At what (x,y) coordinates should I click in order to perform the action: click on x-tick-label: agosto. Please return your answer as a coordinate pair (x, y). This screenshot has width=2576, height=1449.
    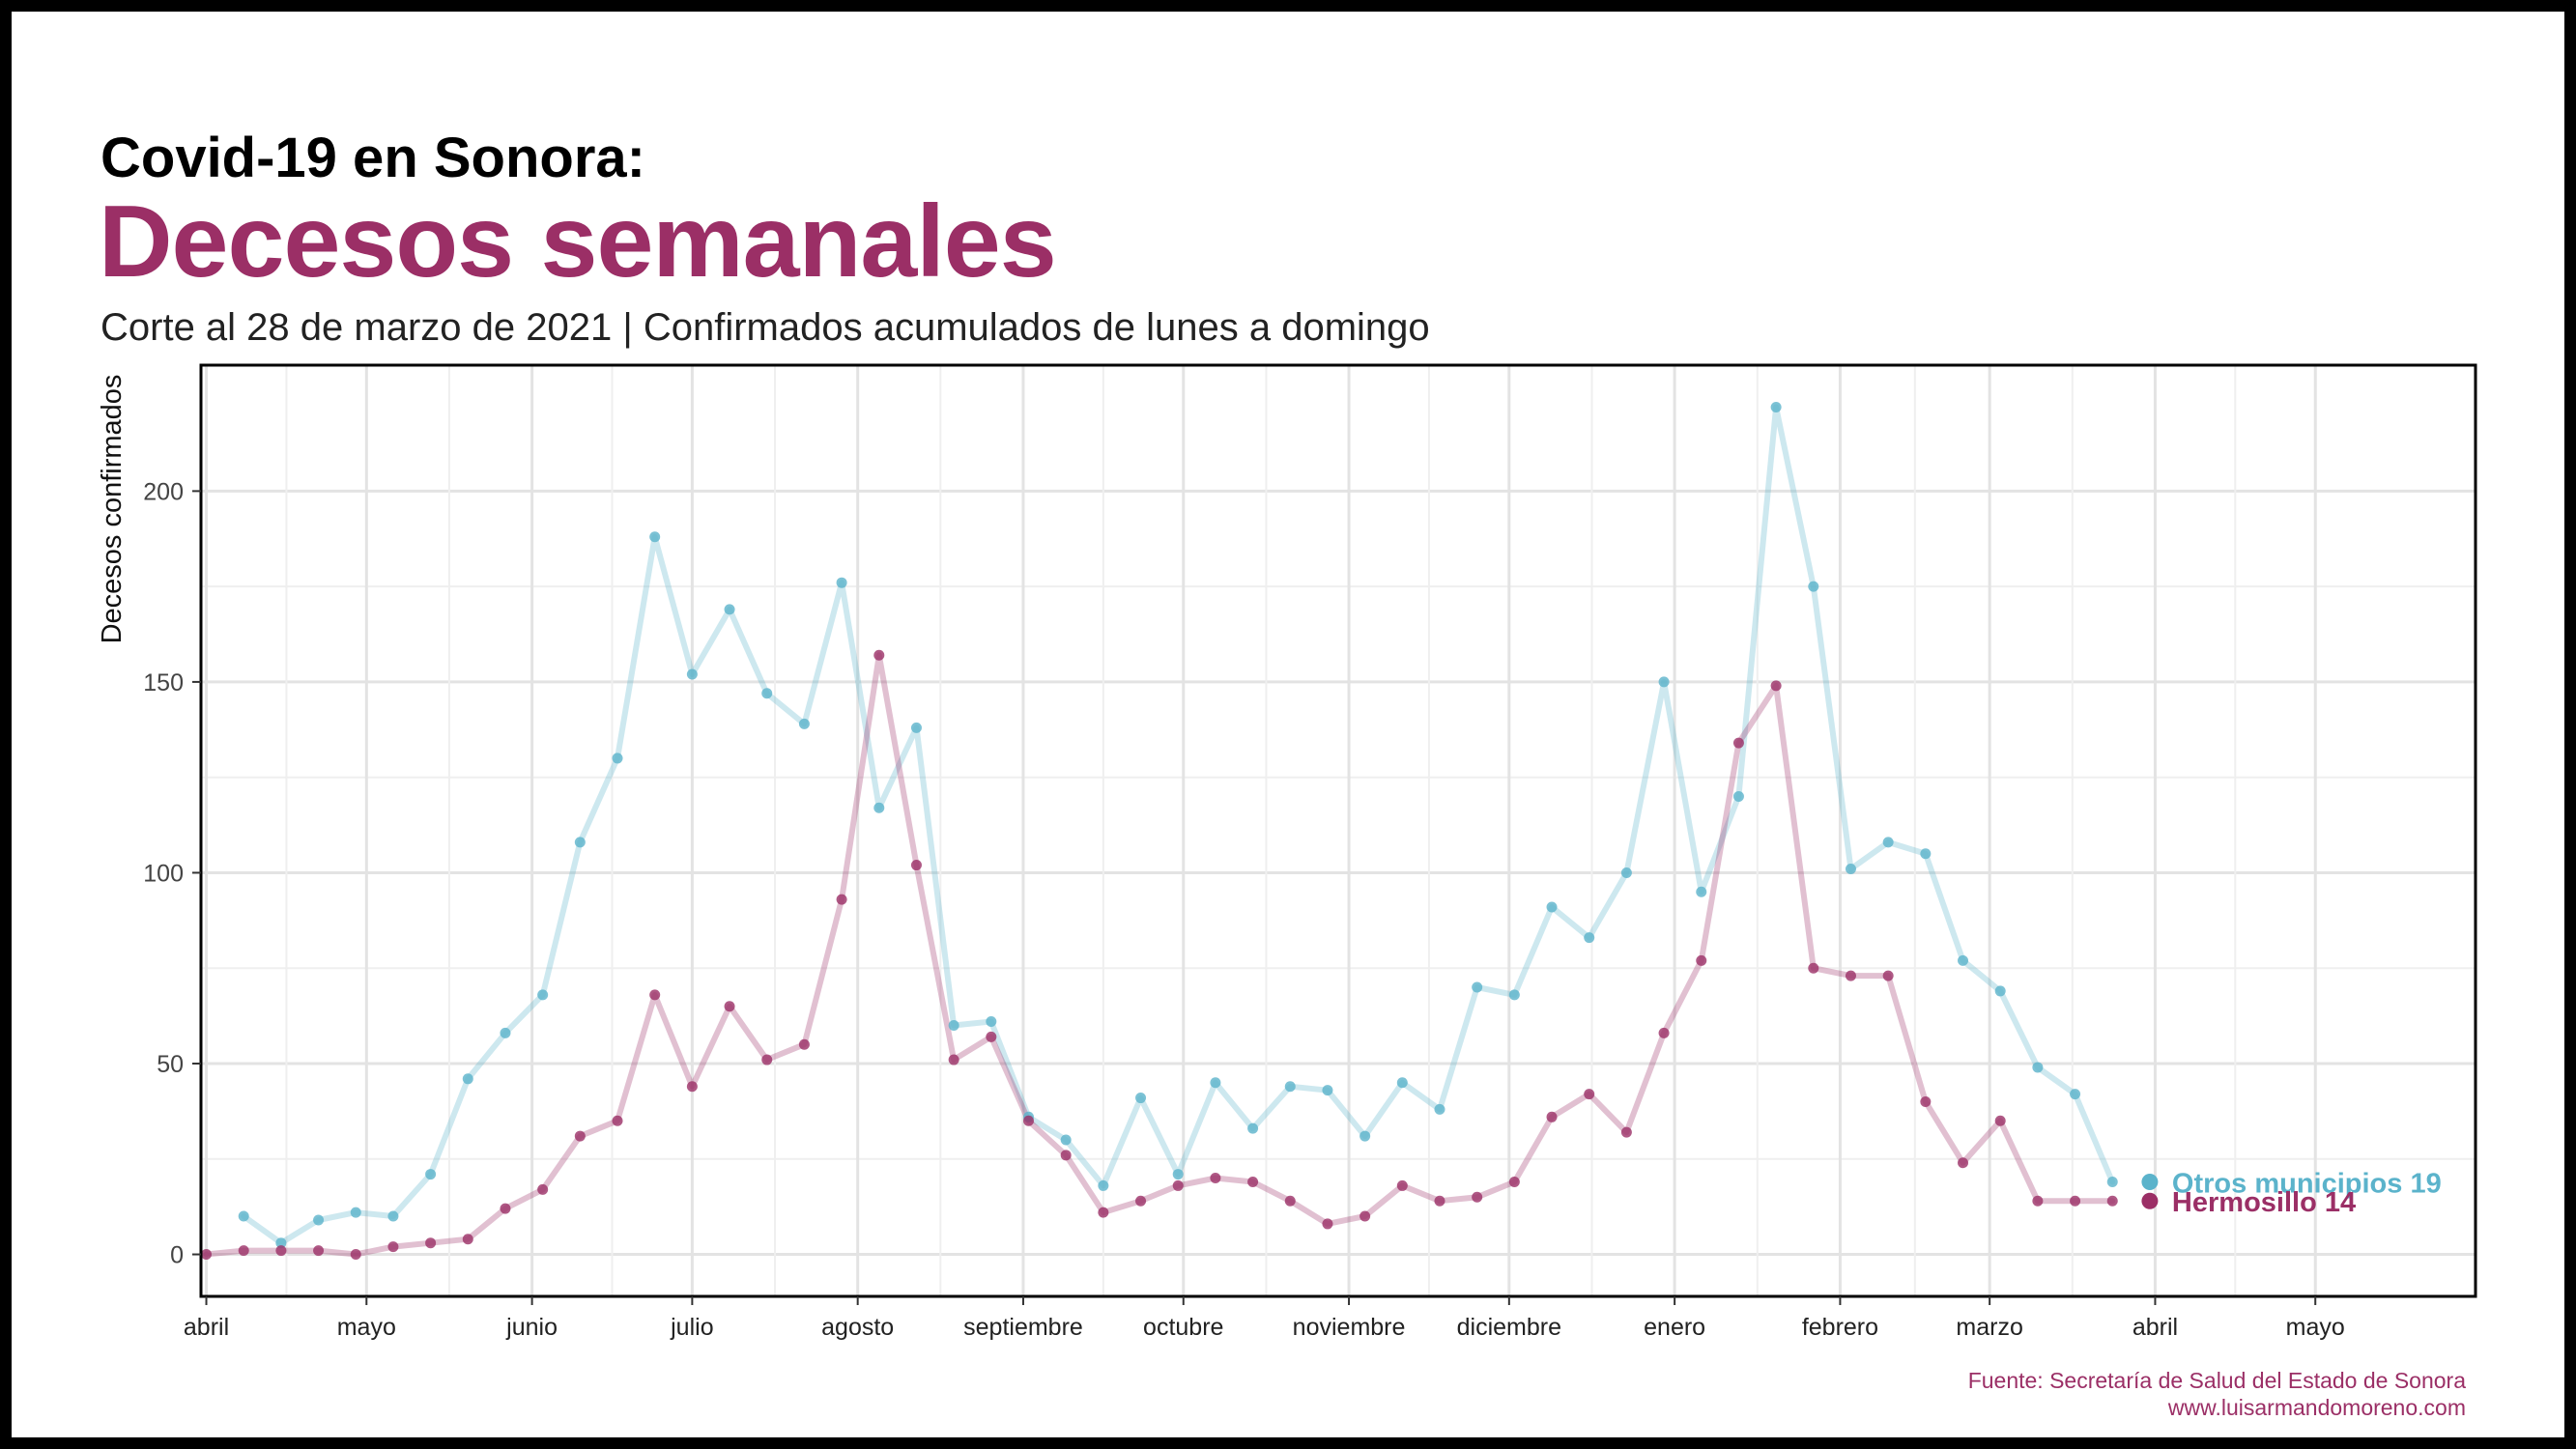
    Looking at the image, I should click on (858, 1327).